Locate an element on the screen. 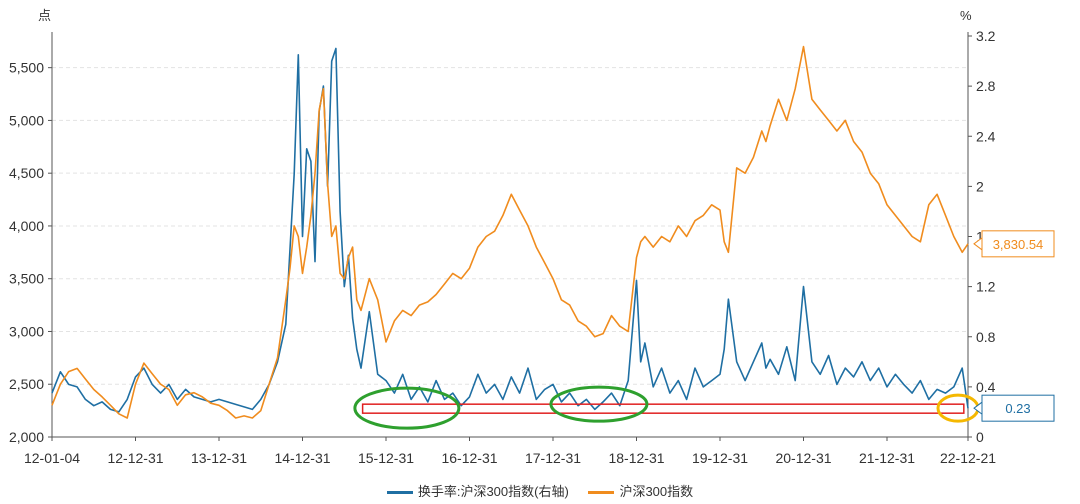  legend-swatch-index is located at coordinates (601, 493).